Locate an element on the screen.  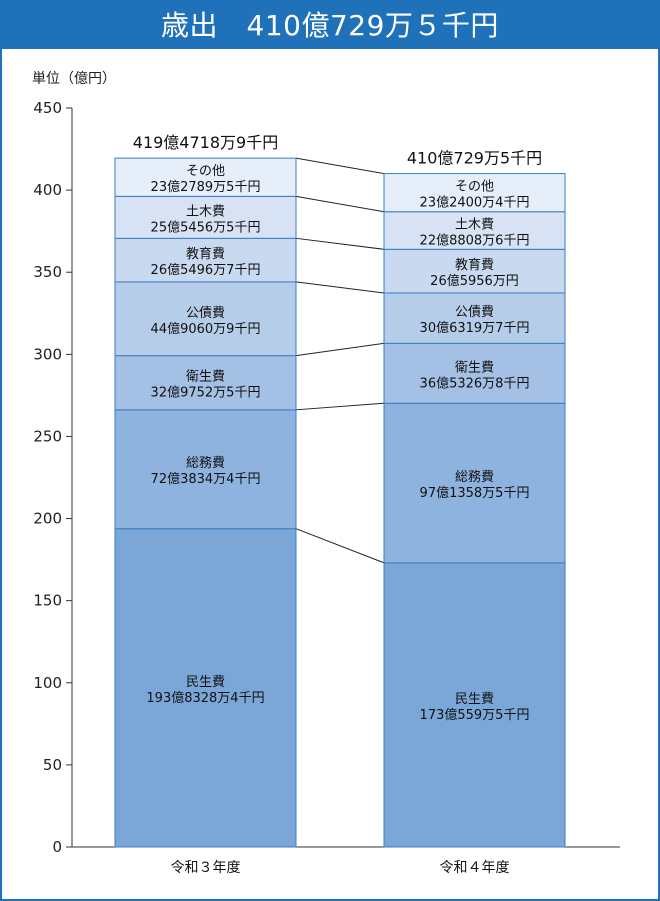
bar-total-label: 419億4718万9千円 is located at coordinates (205, 142).